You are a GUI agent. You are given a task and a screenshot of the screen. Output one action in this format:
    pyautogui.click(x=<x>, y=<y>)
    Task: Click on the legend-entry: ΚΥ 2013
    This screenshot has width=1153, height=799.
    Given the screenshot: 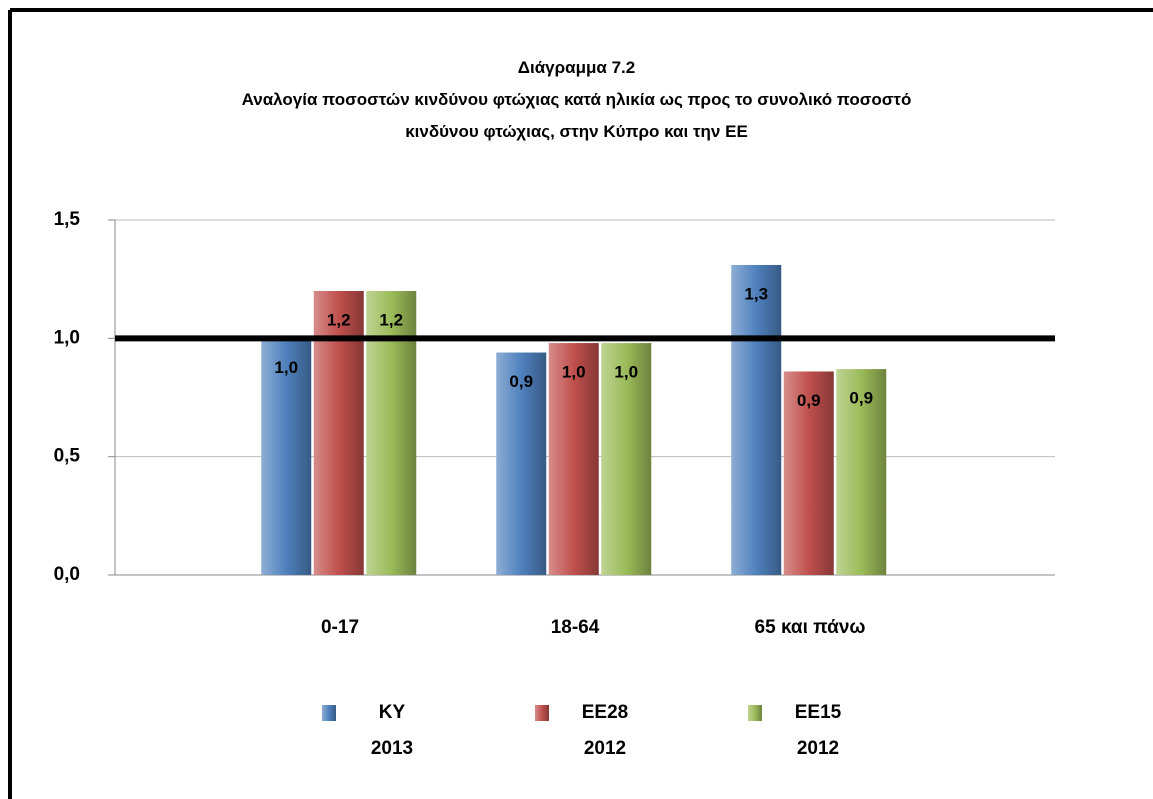 What is the action you would take?
    pyautogui.click(x=392, y=730)
    